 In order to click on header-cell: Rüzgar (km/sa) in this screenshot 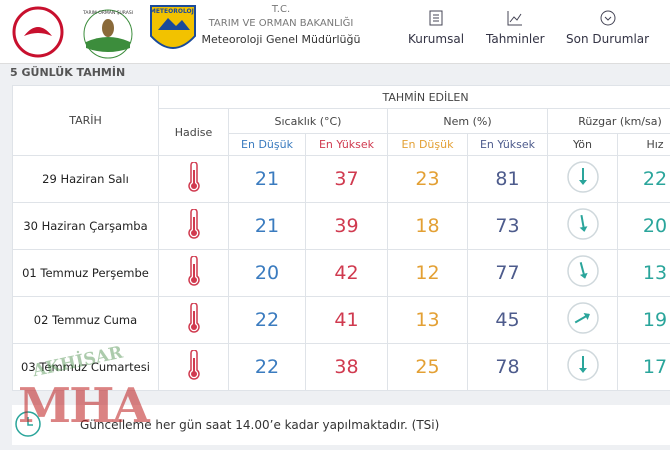, I will do `click(608, 121)`.